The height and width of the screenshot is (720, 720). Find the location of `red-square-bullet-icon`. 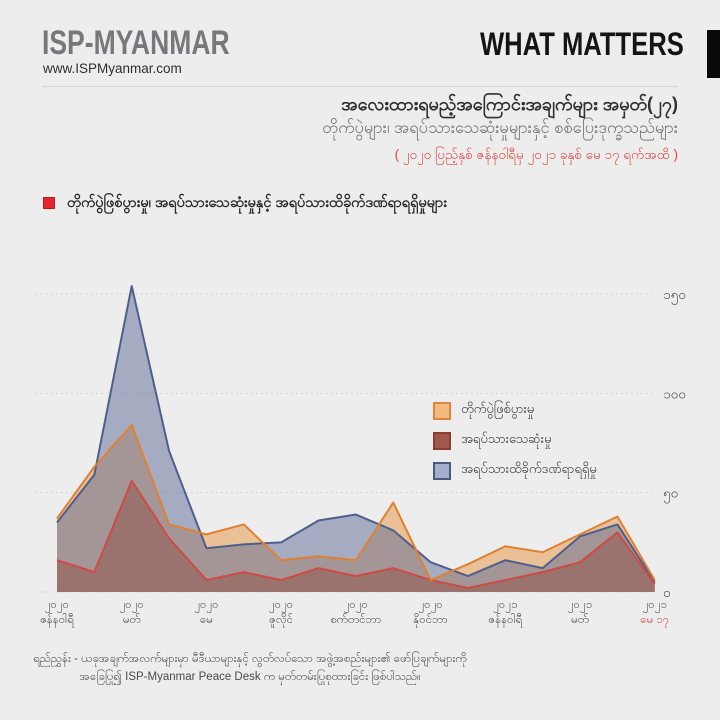

red-square-bullet-icon is located at coordinates (49, 203).